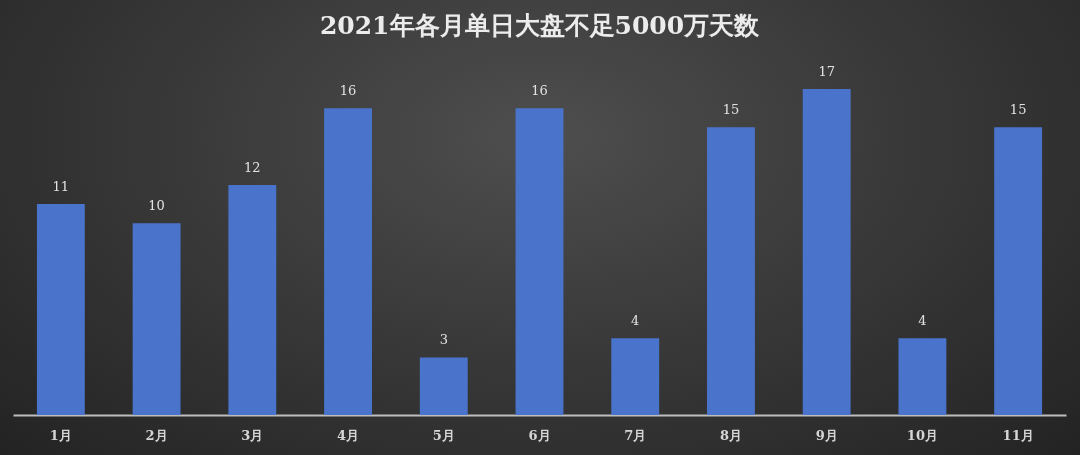 This screenshot has width=1080, height=455. What do you see at coordinates (730, 435) in the screenshot?
I see `x-tick-label: 8月` at bounding box center [730, 435].